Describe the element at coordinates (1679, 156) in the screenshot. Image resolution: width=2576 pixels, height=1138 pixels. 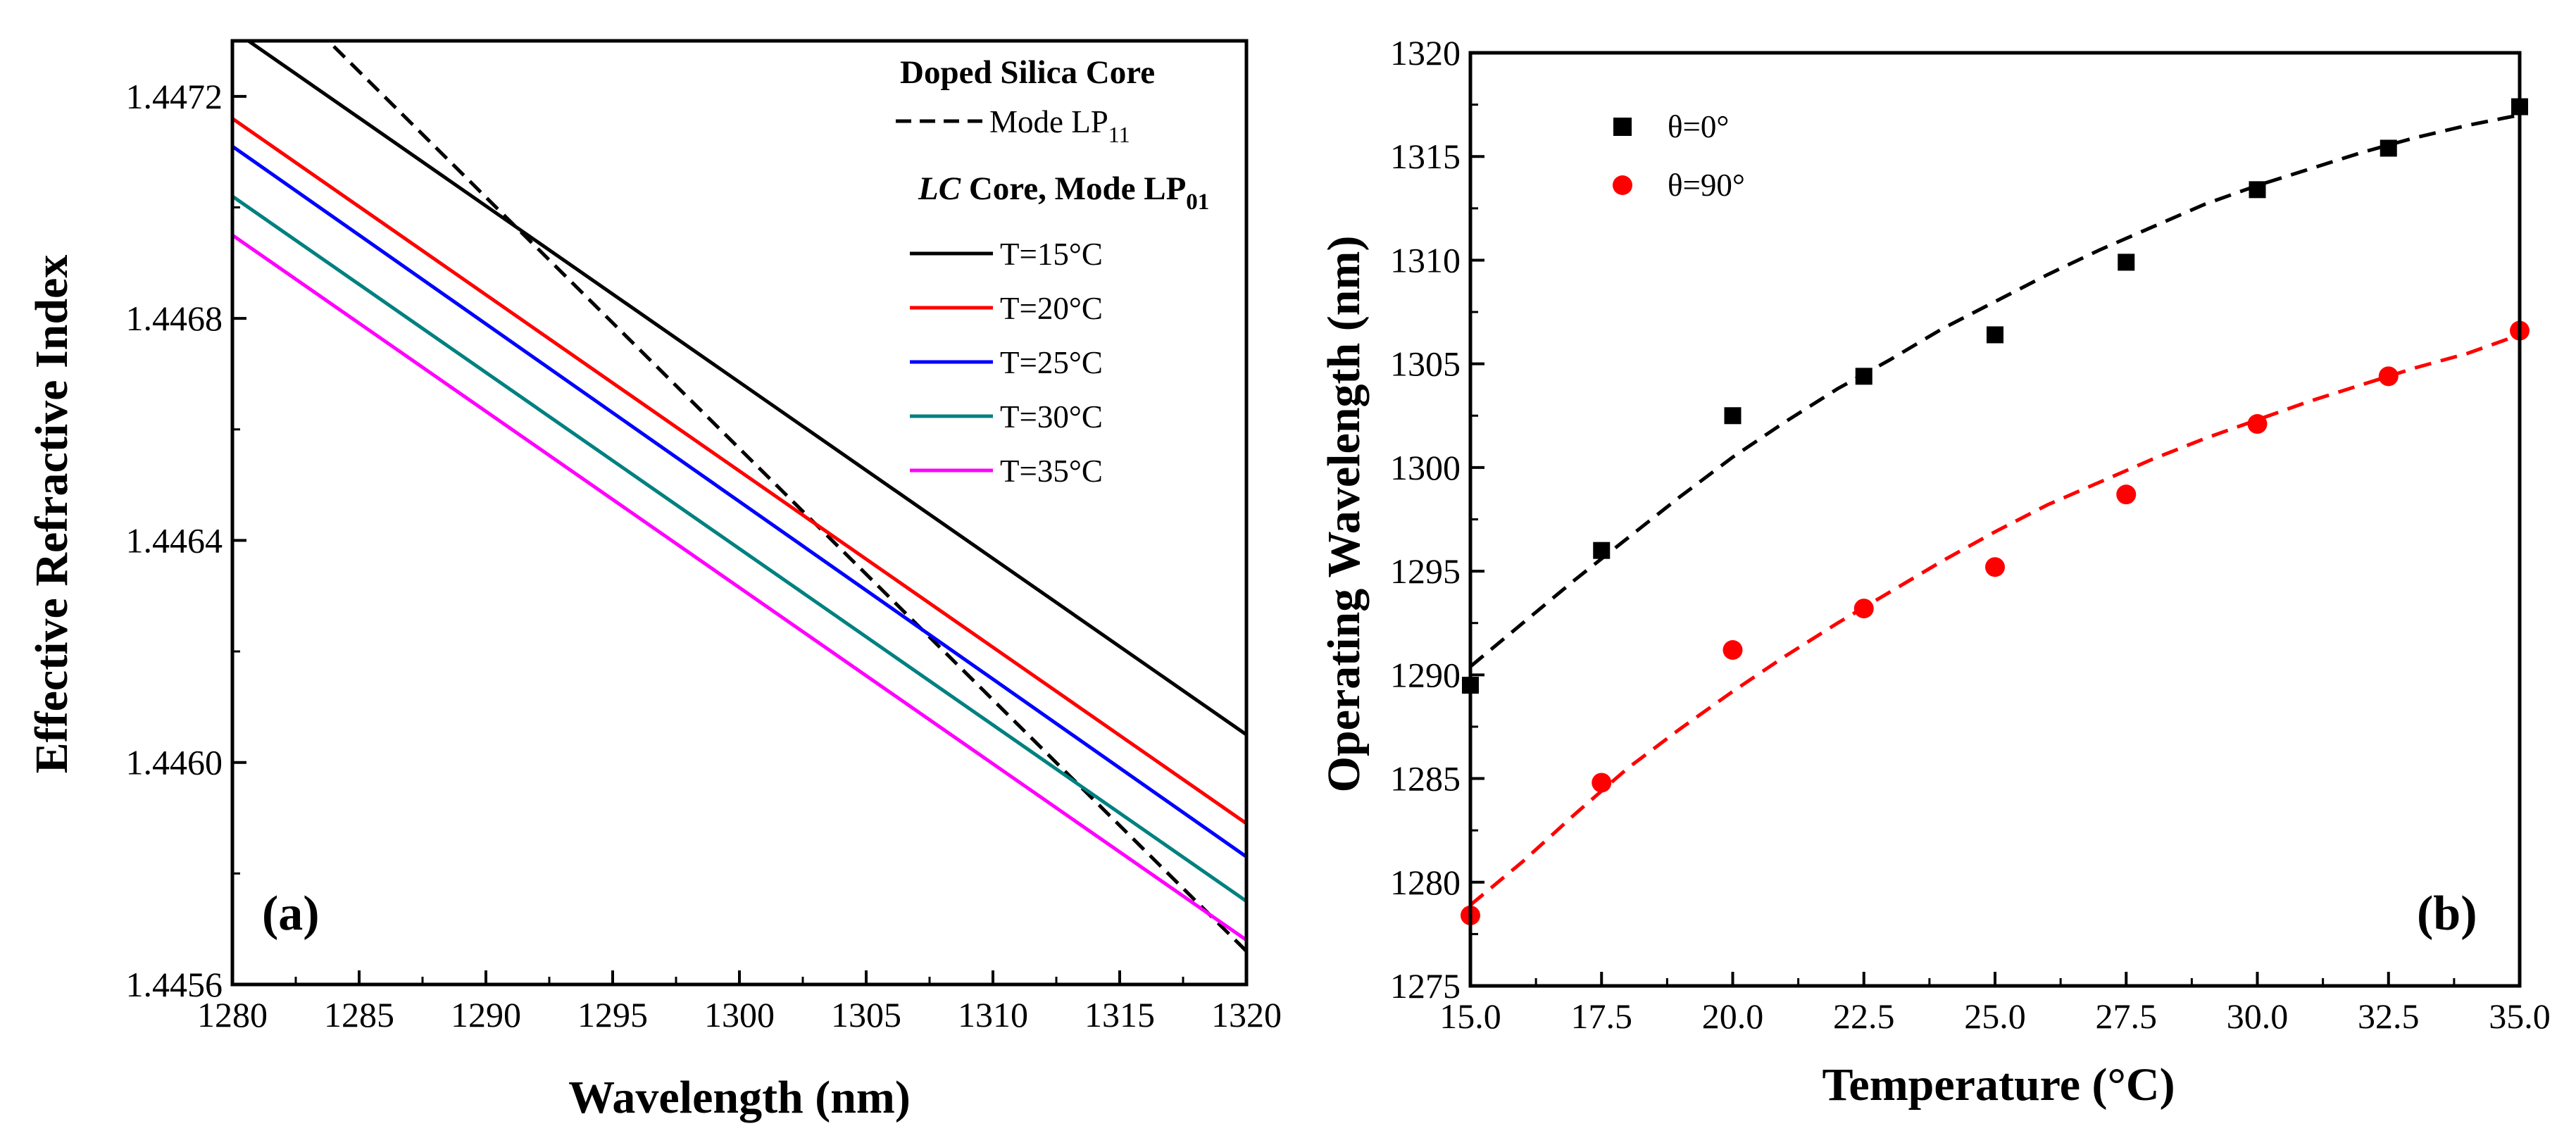
I see `legend-b: θ=0° θ=90°` at that location.